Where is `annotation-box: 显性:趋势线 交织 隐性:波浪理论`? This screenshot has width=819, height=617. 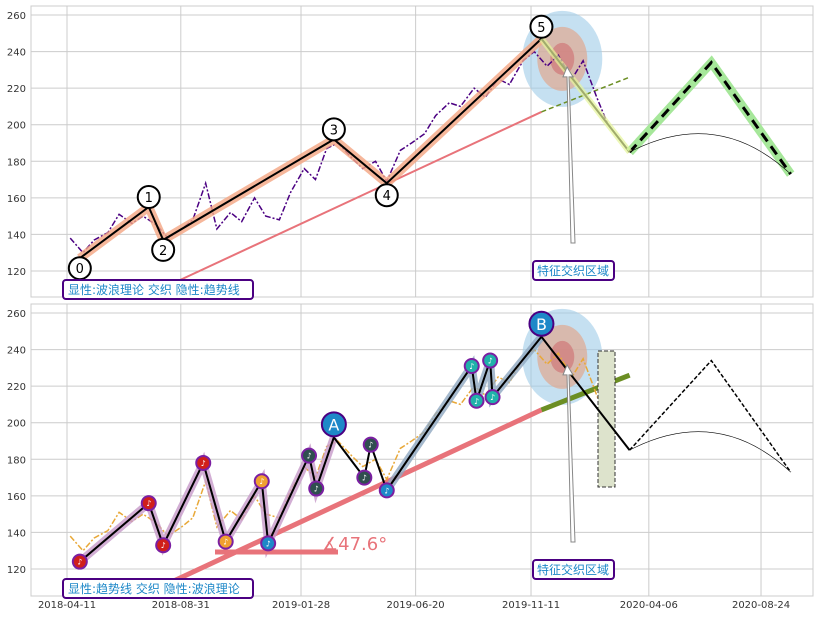 annotation-box: 显性:趋势线 交织 隐性:波浪理论 is located at coordinates (158, 588).